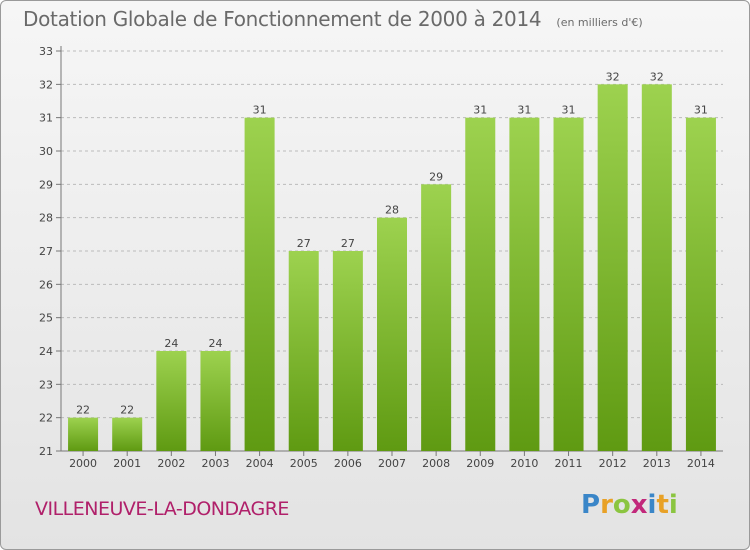  I want to click on logo-letter: t, so click(662, 505).